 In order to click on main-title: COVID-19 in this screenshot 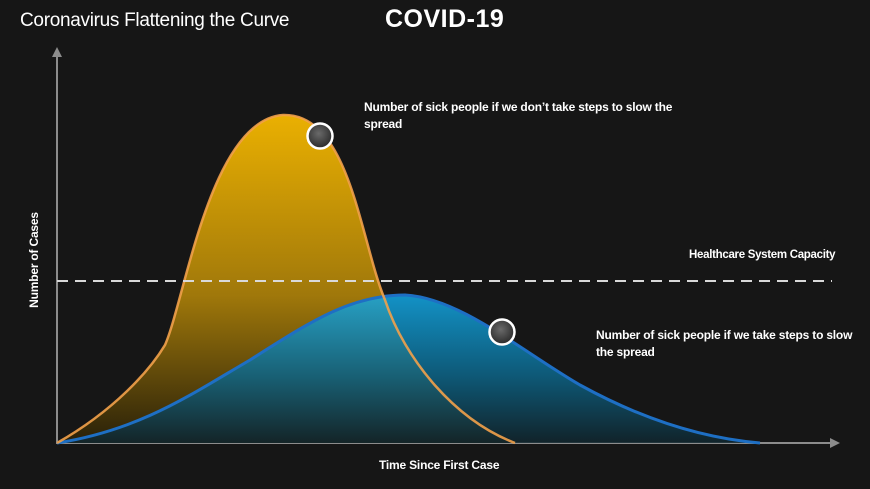, I will do `click(445, 19)`.